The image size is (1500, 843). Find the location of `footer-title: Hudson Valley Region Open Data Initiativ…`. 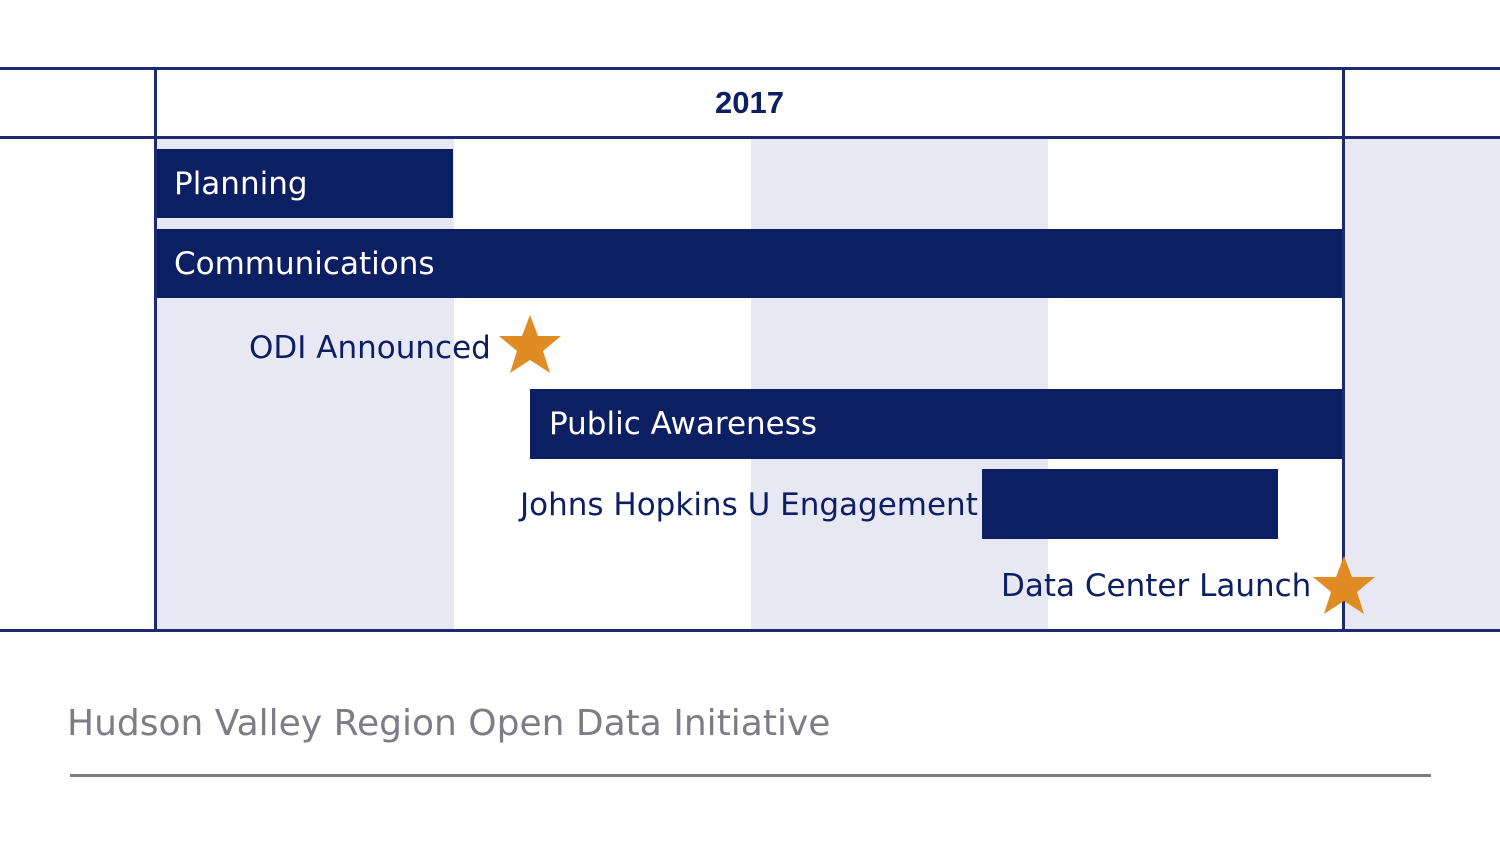

footer-title: Hudson Valley Region Open Data Initiativ… is located at coordinates (449, 723).